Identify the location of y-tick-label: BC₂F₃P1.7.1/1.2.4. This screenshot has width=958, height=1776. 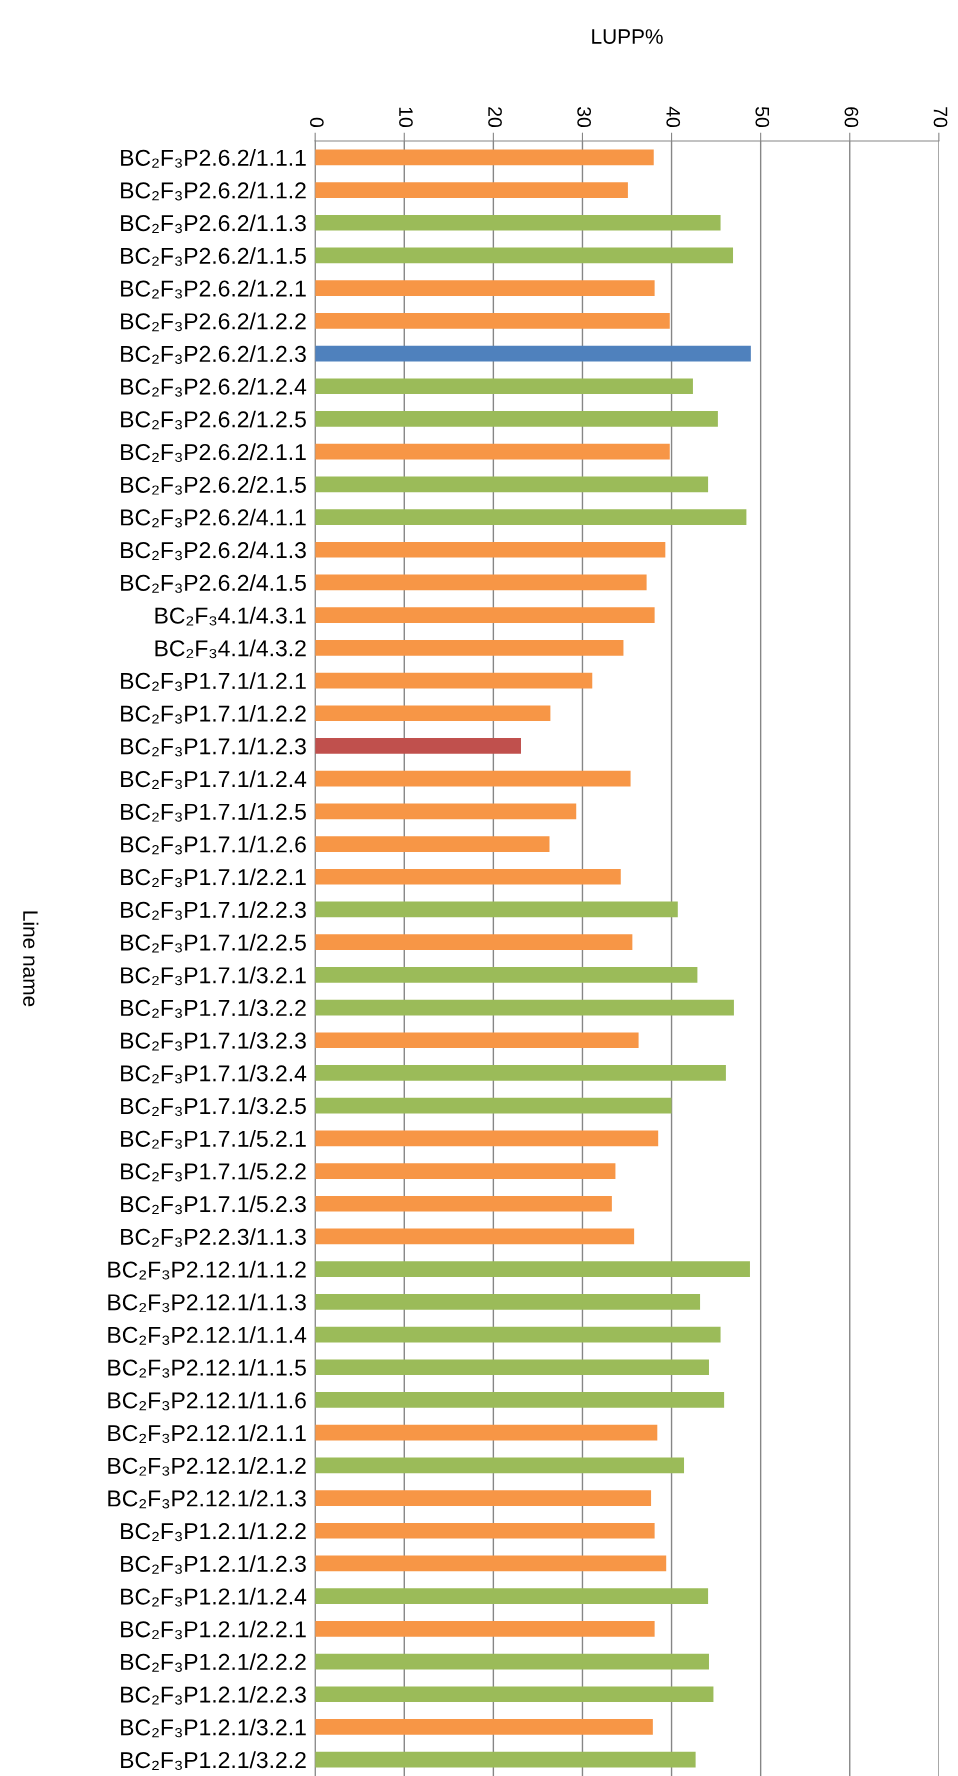
(214, 780).